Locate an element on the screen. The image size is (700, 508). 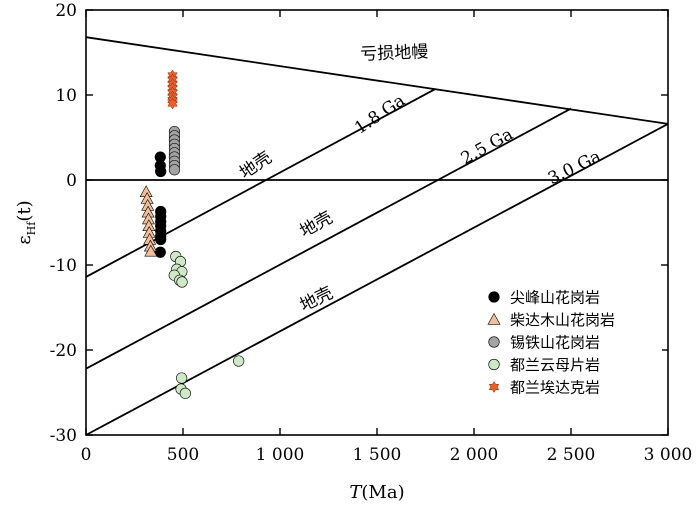
y-tick-label: 0 is located at coordinates (71, 181).